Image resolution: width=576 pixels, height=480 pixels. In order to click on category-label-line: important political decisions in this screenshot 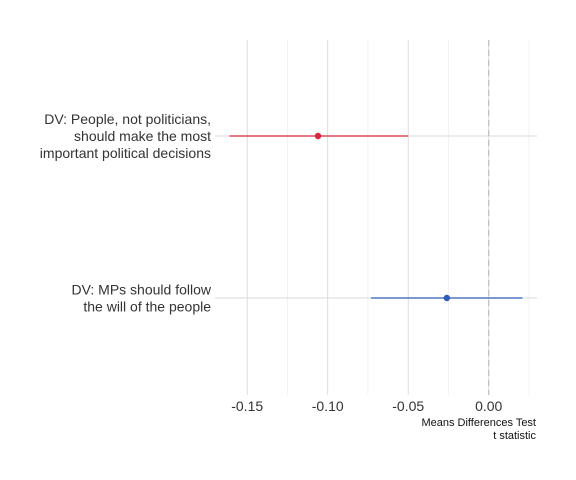, I will do `click(125, 153)`.